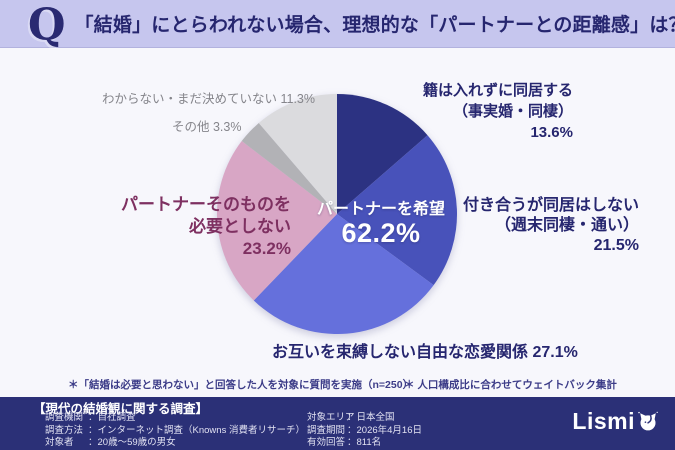  Describe the element at coordinates (374, 25) in the screenshot. I see `page-title: 「結婚」にとらわれない場合、理想的な「パートナーとの距離感」は？` at that location.